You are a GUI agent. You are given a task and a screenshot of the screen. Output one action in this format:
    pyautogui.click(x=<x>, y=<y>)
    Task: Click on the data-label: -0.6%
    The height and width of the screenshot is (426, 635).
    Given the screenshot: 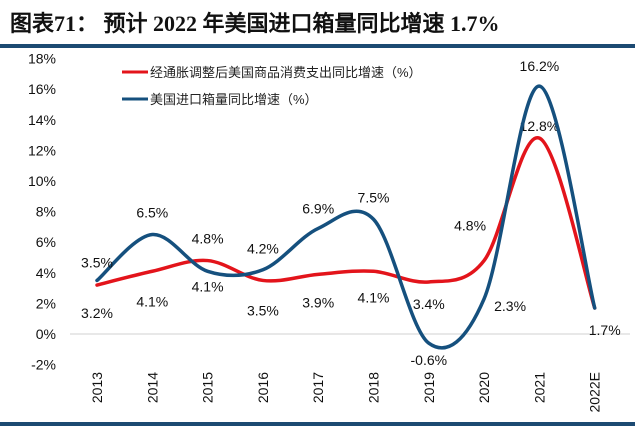 What is the action you would take?
    pyautogui.click(x=429, y=360)
    